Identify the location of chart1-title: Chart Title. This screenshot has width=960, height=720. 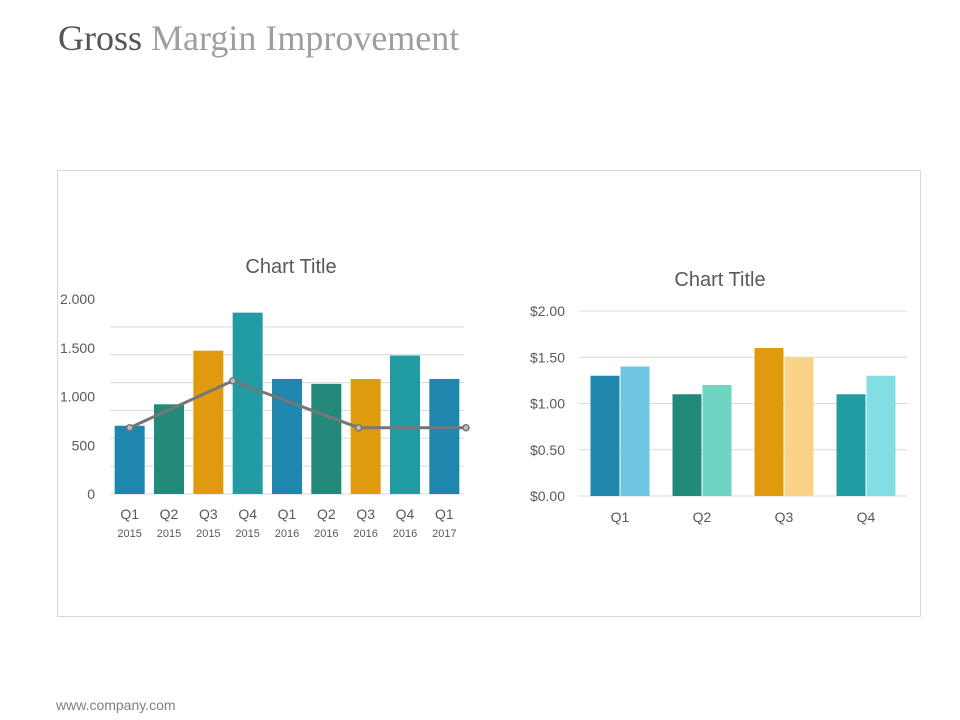
(290, 267).